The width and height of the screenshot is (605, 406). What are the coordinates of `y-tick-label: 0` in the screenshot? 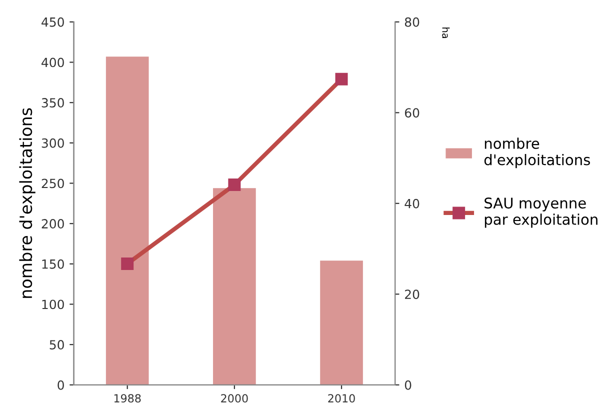 It's located at (61, 385).